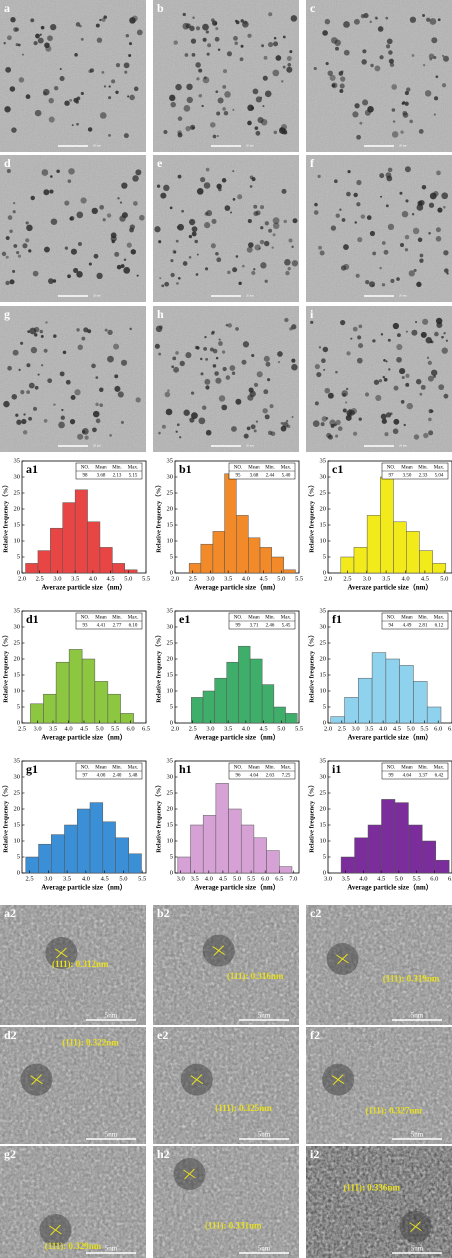 This screenshot has height=1258, width=452. I want to click on table-cell: 3.37, so click(423, 775).